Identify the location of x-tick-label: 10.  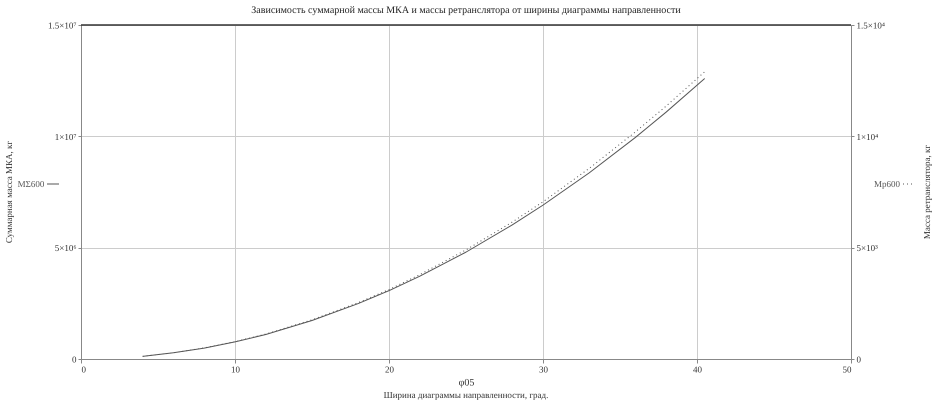
(235, 369).